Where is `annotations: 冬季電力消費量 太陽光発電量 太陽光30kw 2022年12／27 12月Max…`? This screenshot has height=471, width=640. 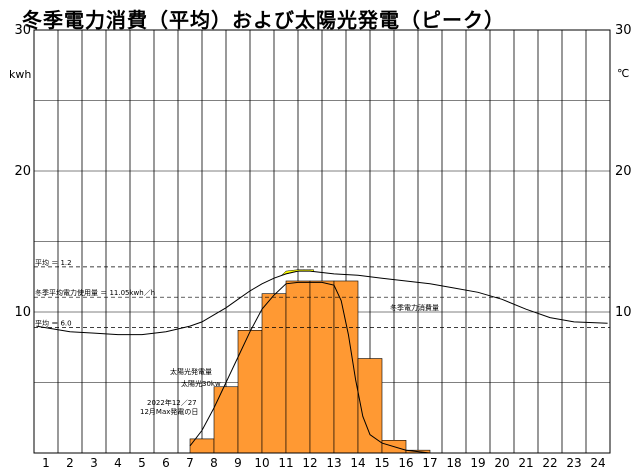 annotations: 冬季電力消費量 太陽光発電量 太陽光30kw 2022年12／27 12月Max… is located at coordinates (289, 359).